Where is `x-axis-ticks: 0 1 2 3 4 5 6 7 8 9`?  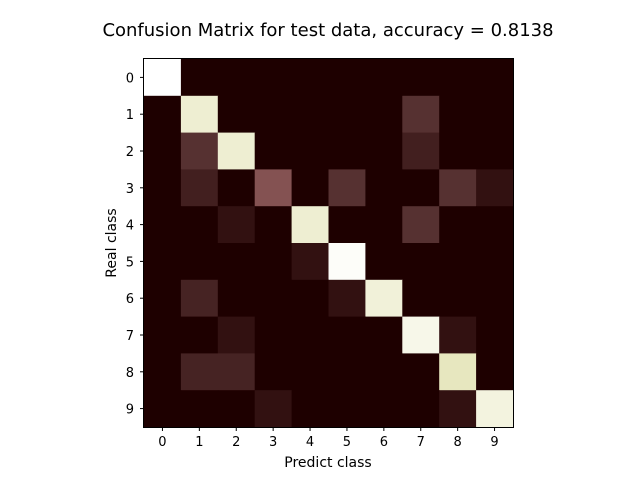 x-axis-ticks: 0 1 2 3 4 5 6 7 8 9 is located at coordinates (328, 438).